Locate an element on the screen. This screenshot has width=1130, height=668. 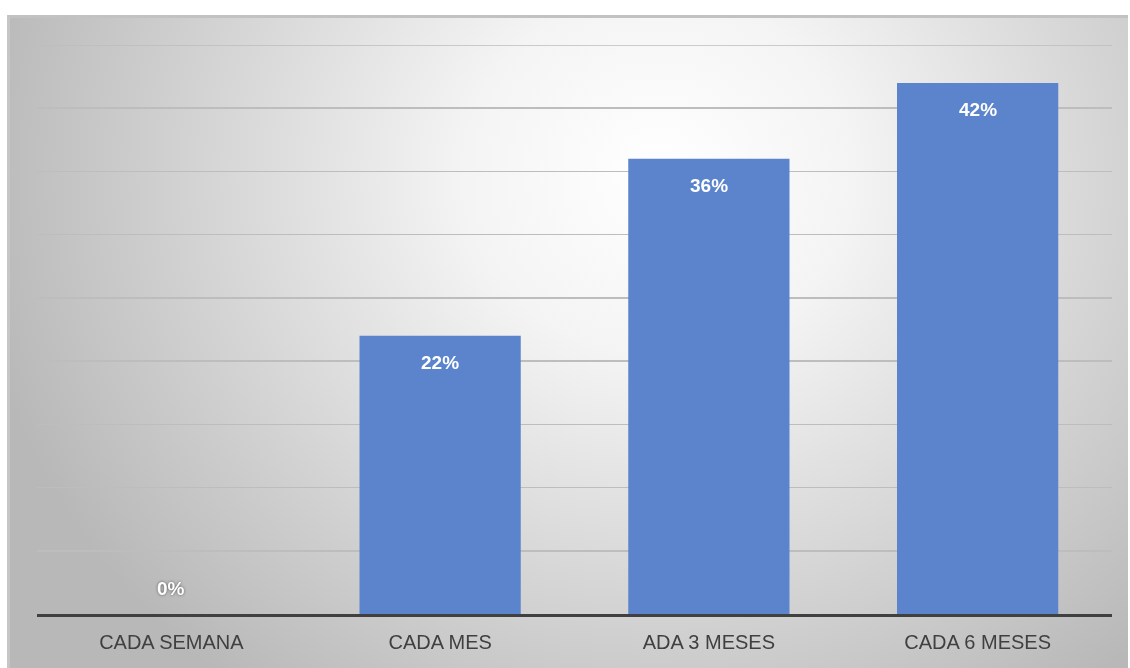
x-tick-label: CADA MES is located at coordinates (440, 642).